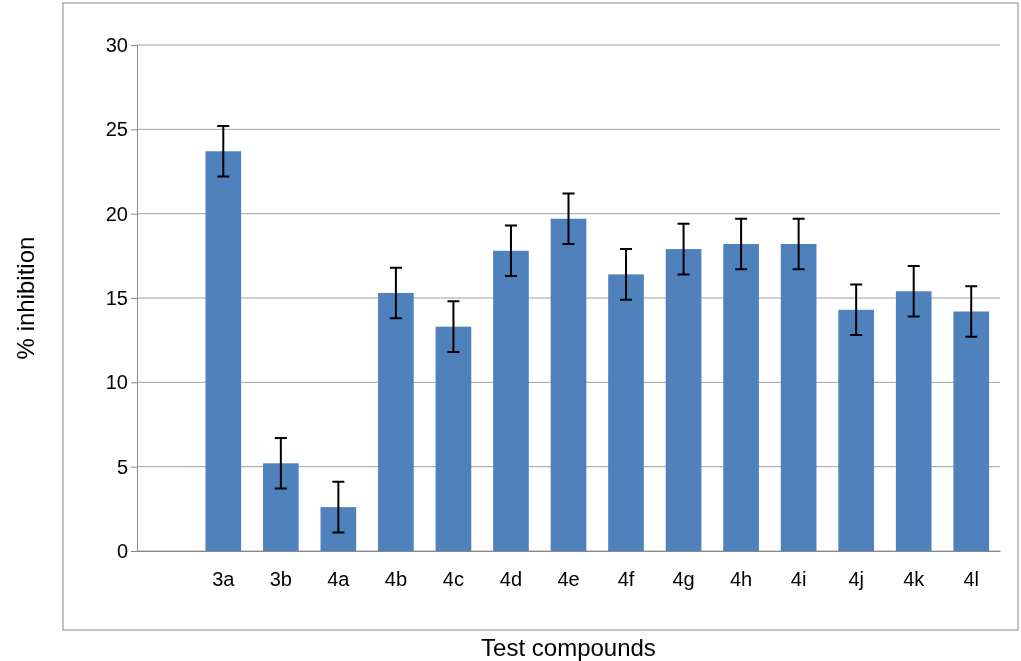 Image resolution: width=1021 pixels, height=661 pixels. What do you see at coordinates (122, 550) in the screenshot?
I see `y-tick-label: 0` at bounding box center [122, 550].